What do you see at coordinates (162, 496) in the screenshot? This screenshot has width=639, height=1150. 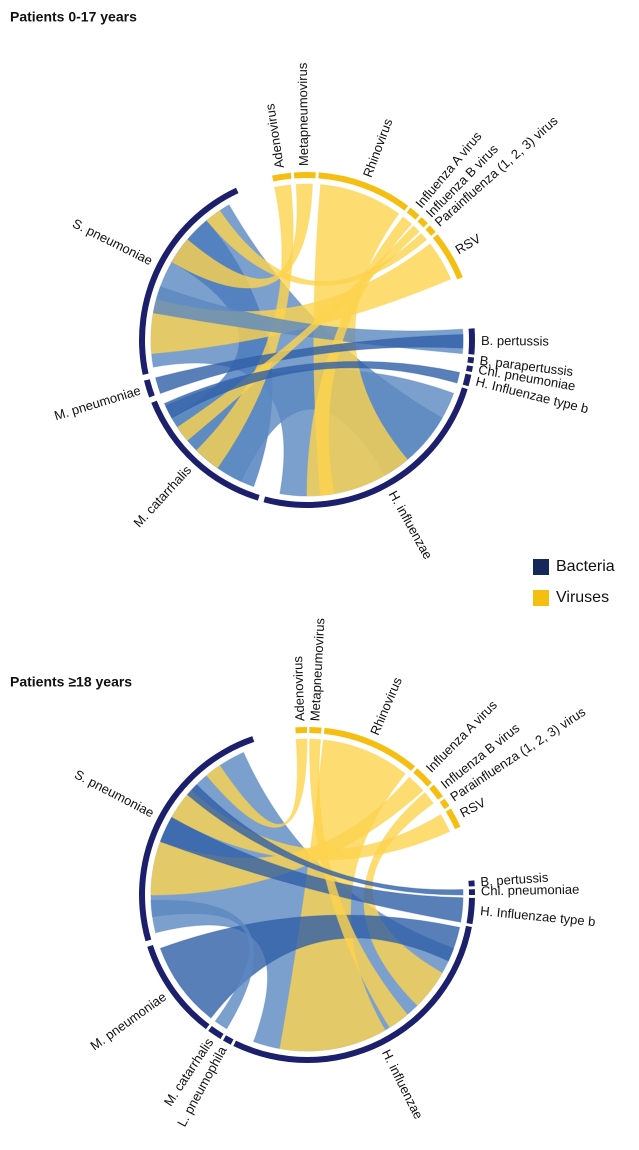 I see `sector-label: M. catarrhalis` at bounding box center [162, 496].